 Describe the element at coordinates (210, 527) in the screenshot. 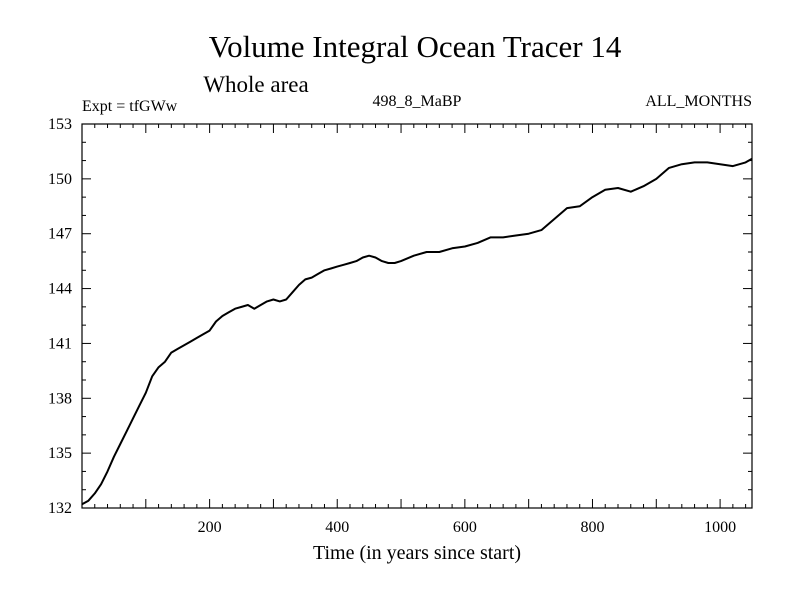

I see `x-tick-label: 200` at that location.